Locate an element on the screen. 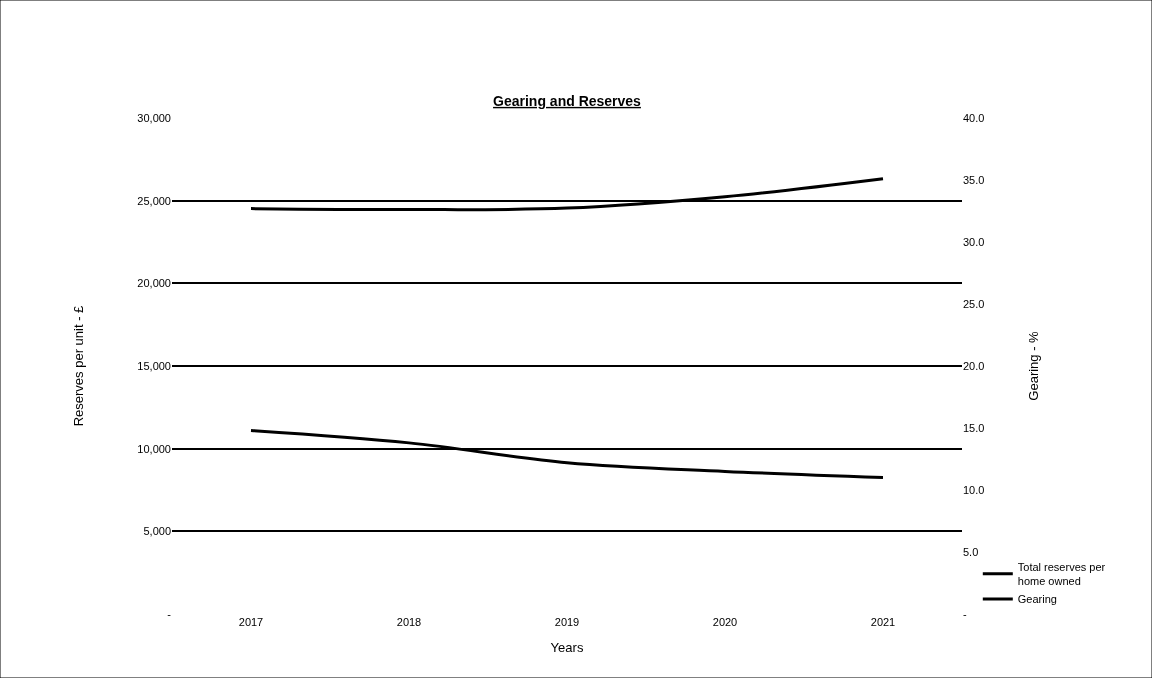  x-tick-label: 2020 is located at coordinates (725, 622).